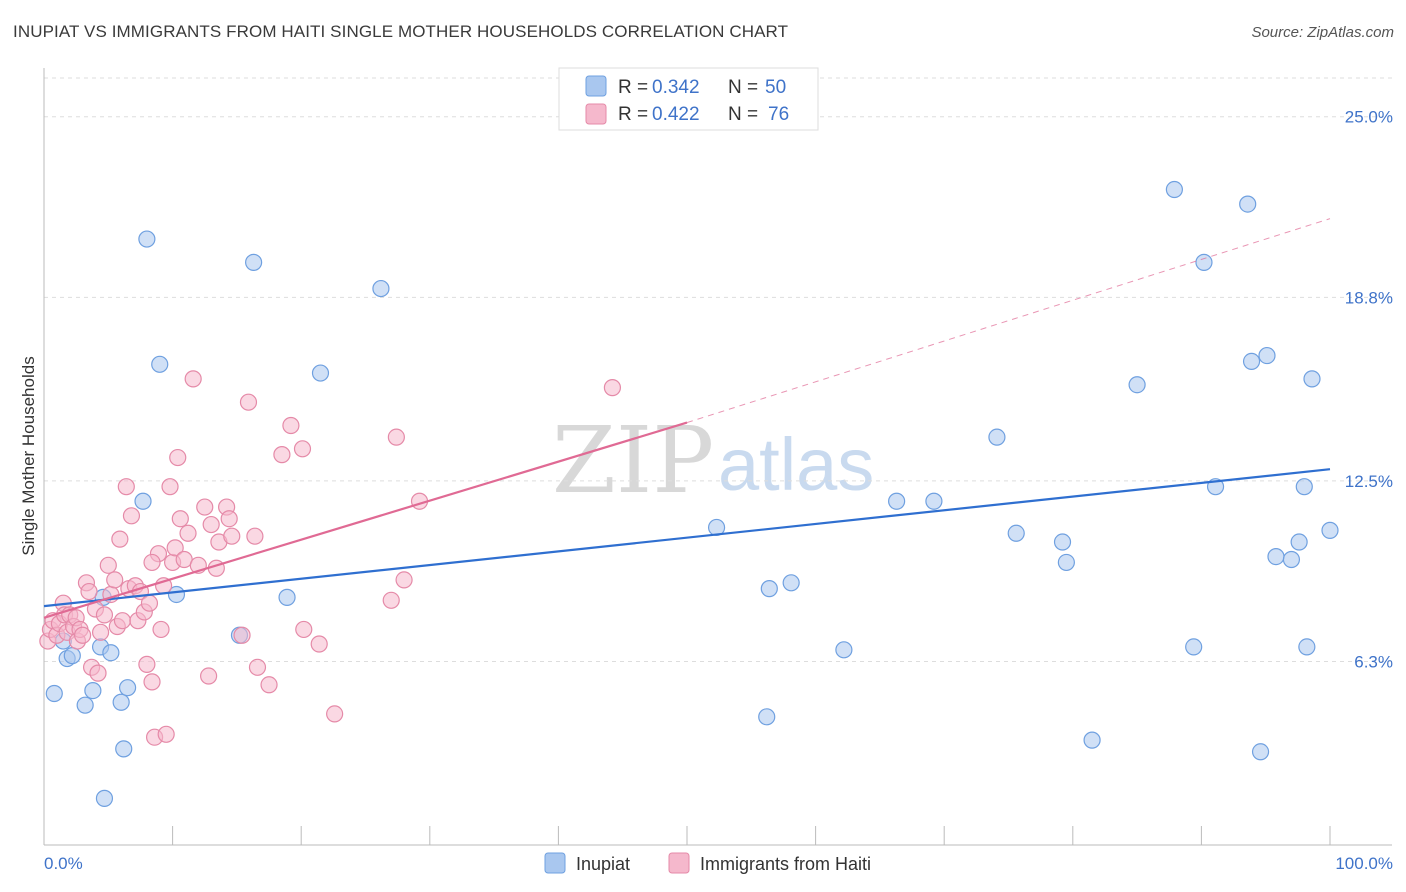 Image resolution: width=1406 pixels, height=892 pixels. What do you see at coordinates (1369, 481) in the screenshot?
I see `y-tick-label: 12.5%` at bounding box center [1369, 481].